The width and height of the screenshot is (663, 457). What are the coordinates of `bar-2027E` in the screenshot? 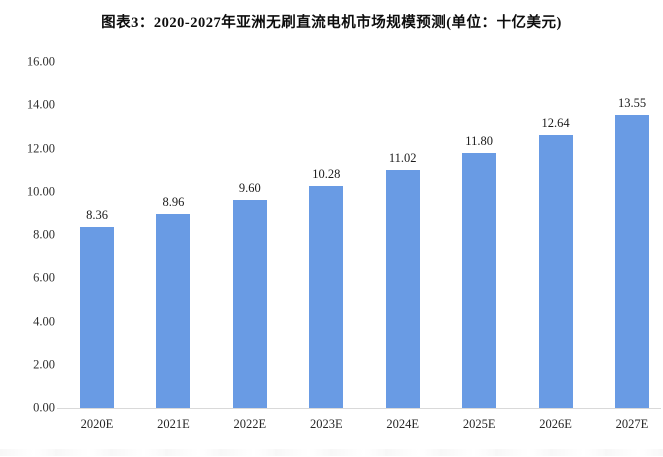 It's located at (632, 261).